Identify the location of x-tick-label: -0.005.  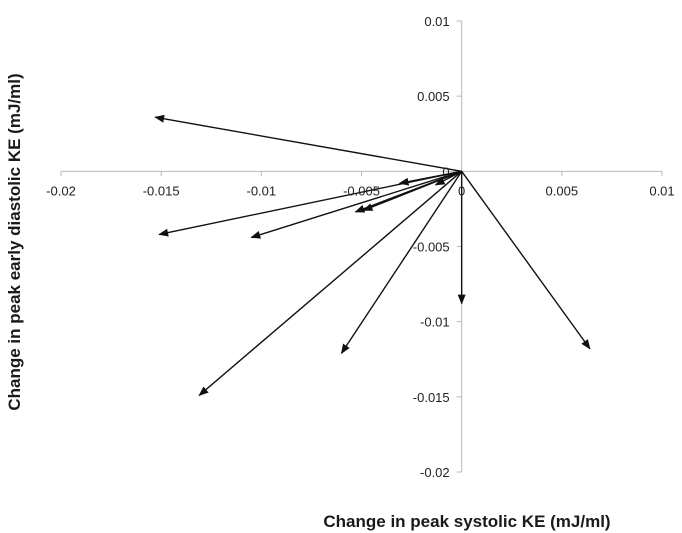
(361, 190).